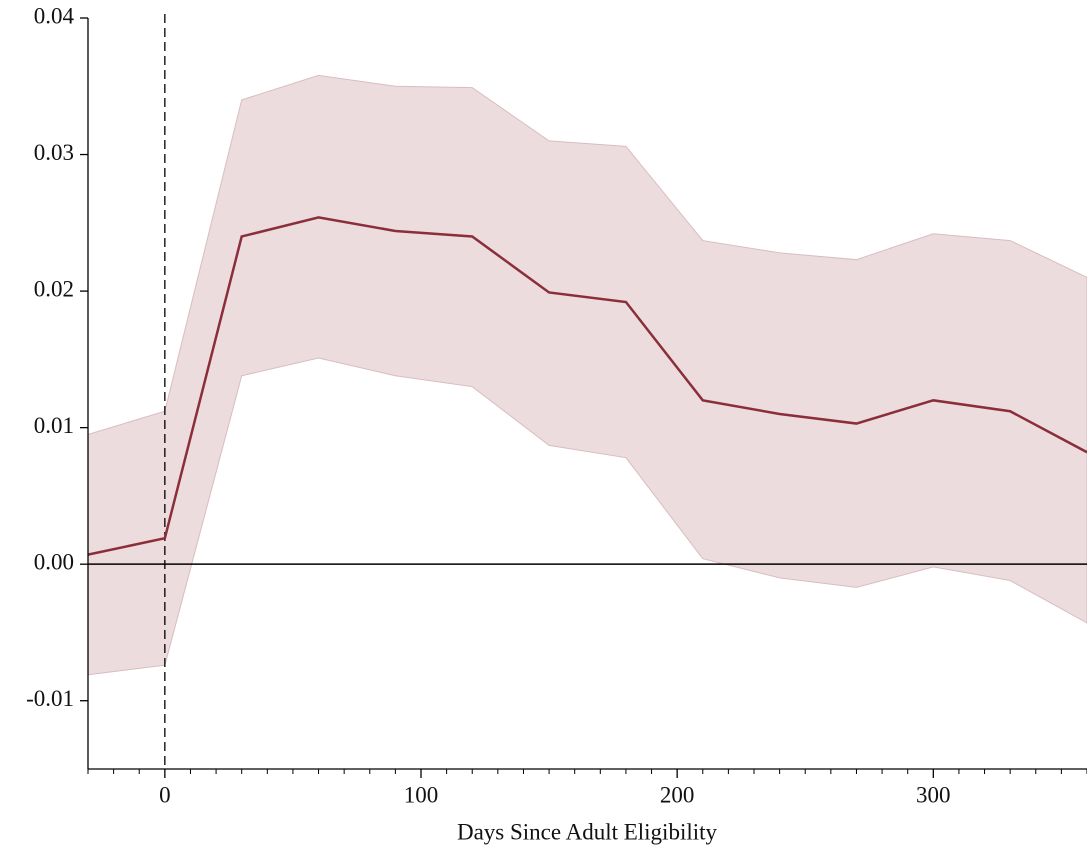 The width and height of the screenshot is (1087, 859). I want to click on y-tick-label: -0.01, so click(50, 698).